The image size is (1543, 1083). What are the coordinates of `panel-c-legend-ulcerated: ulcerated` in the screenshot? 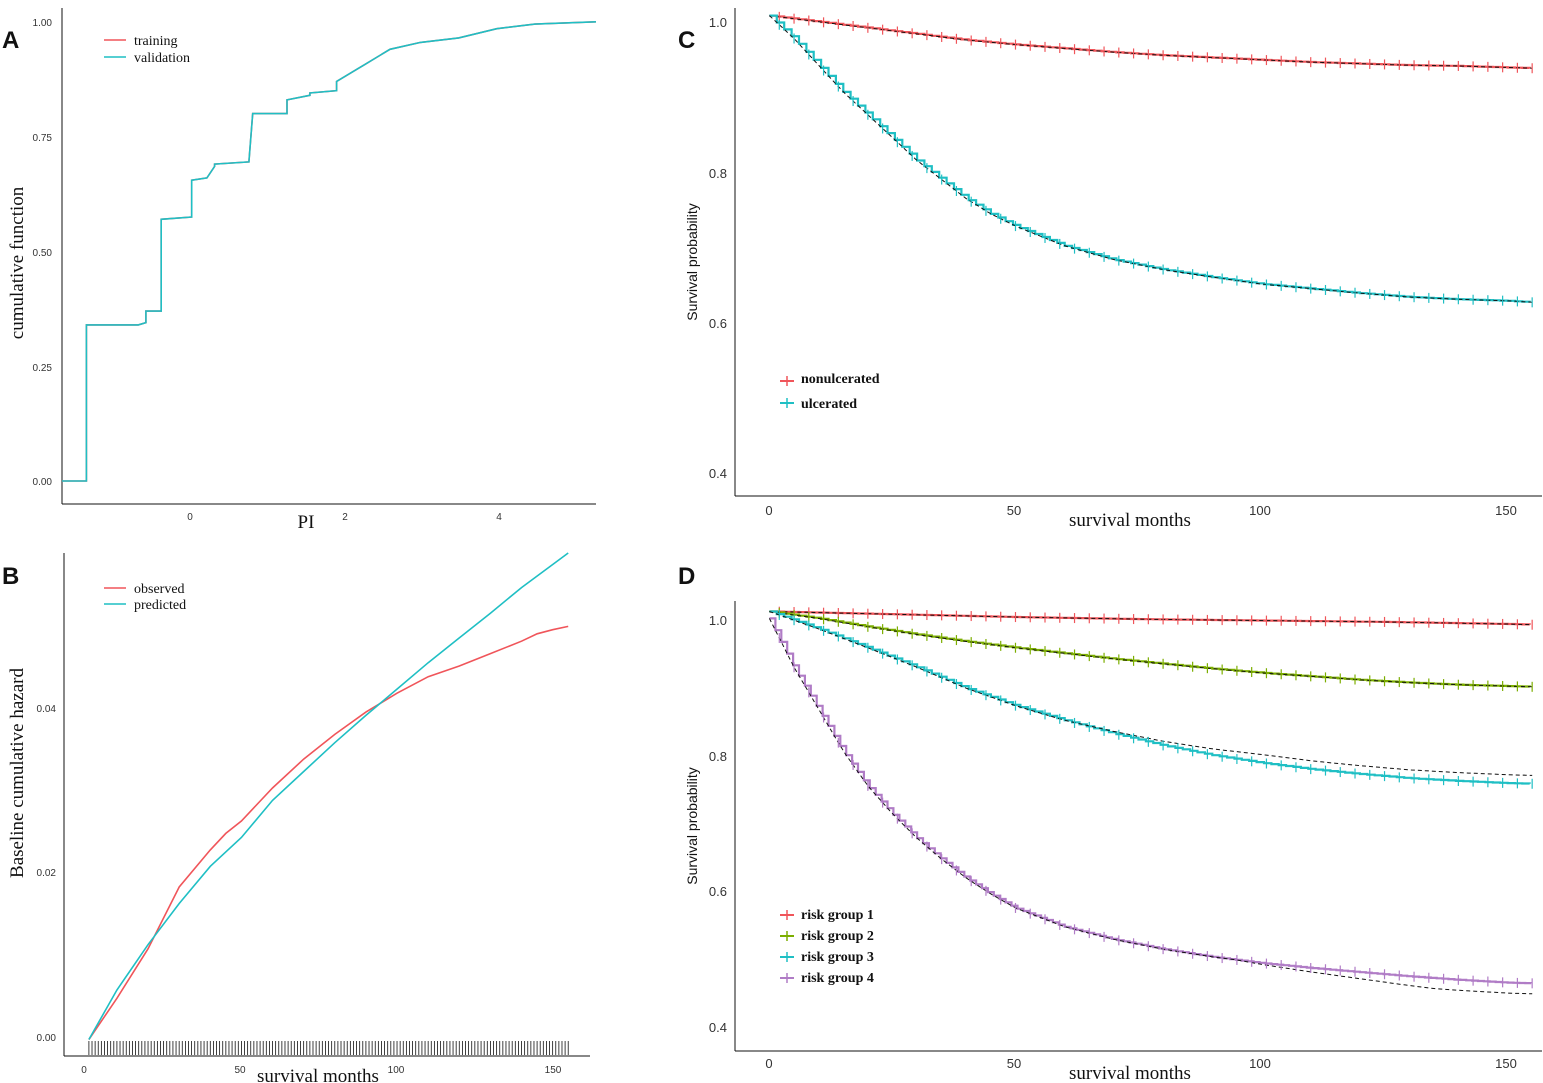 It's located at (829, 404).